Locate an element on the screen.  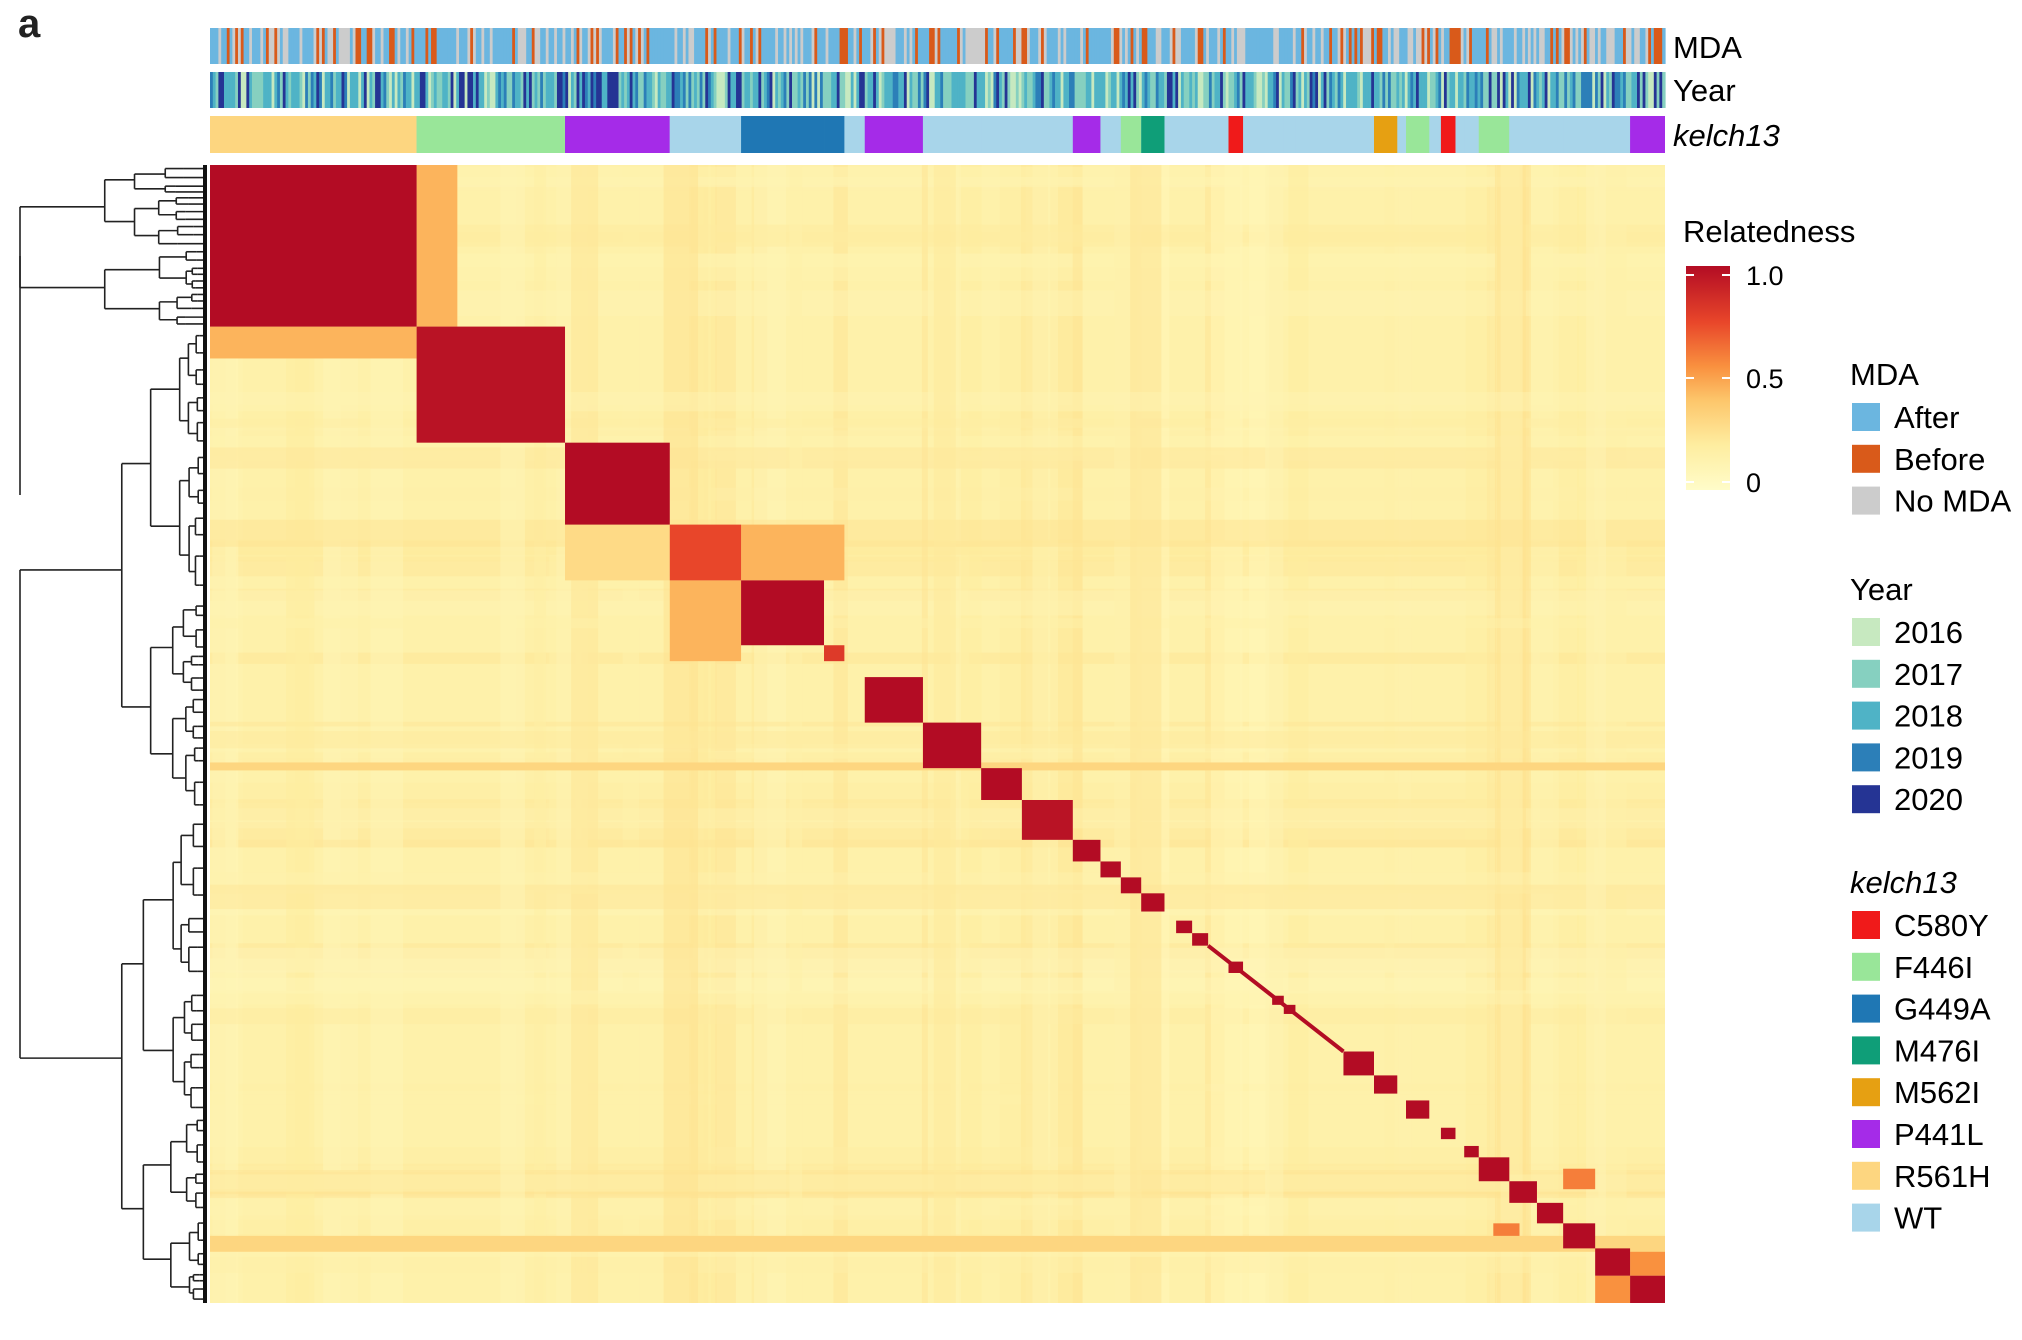
legend-item-label: 2019 is located at coordinates (1928, 757).